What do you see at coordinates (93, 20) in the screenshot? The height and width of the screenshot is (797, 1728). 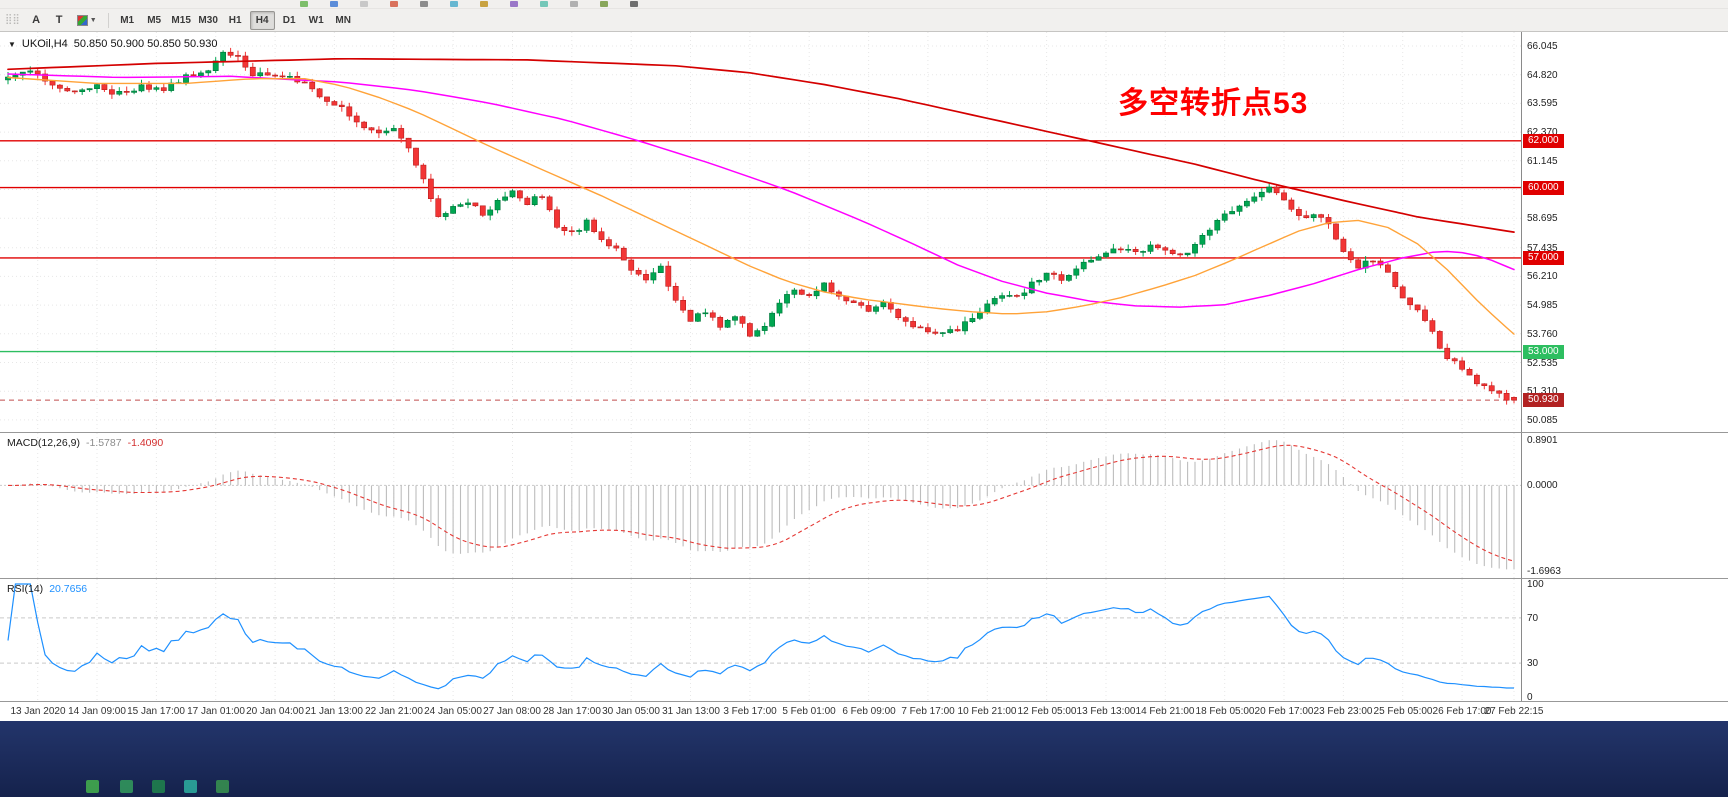 I see `chevron-down-icon: ▼` at bounding box center [93, 20].